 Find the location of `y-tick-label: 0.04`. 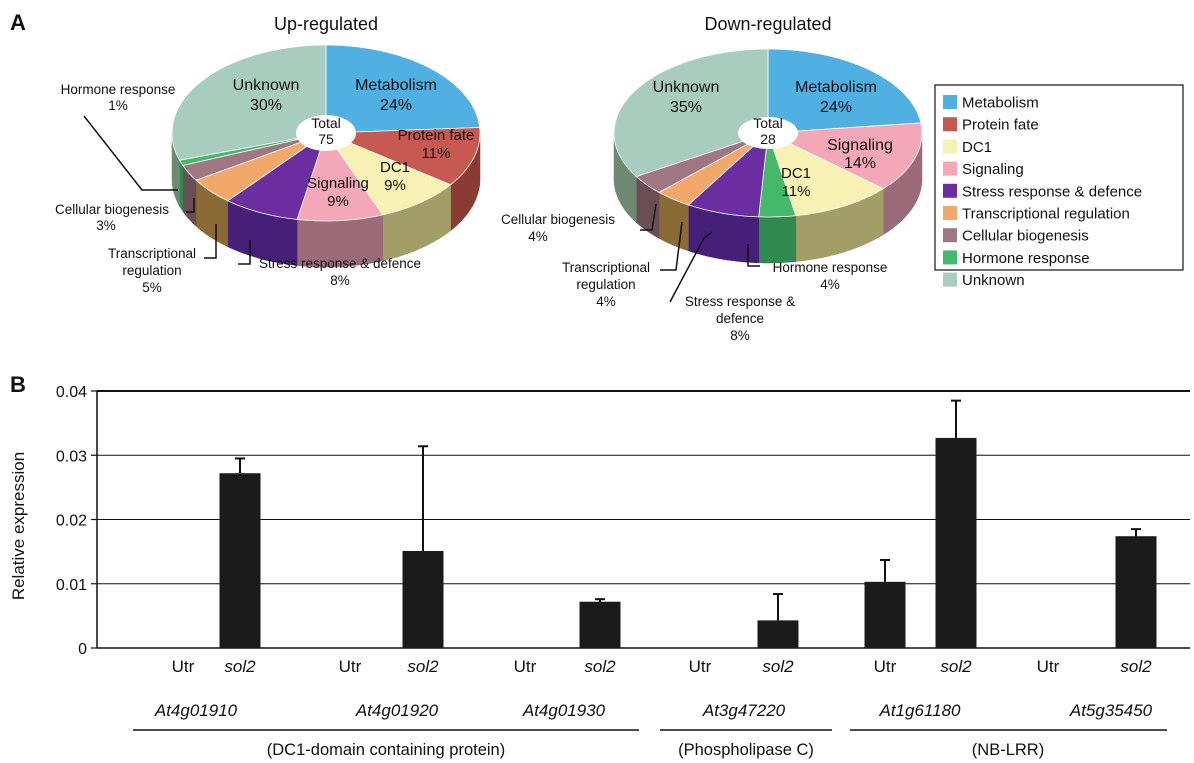

y-tick-label: 0.04 is located at coordinates (71, 392).